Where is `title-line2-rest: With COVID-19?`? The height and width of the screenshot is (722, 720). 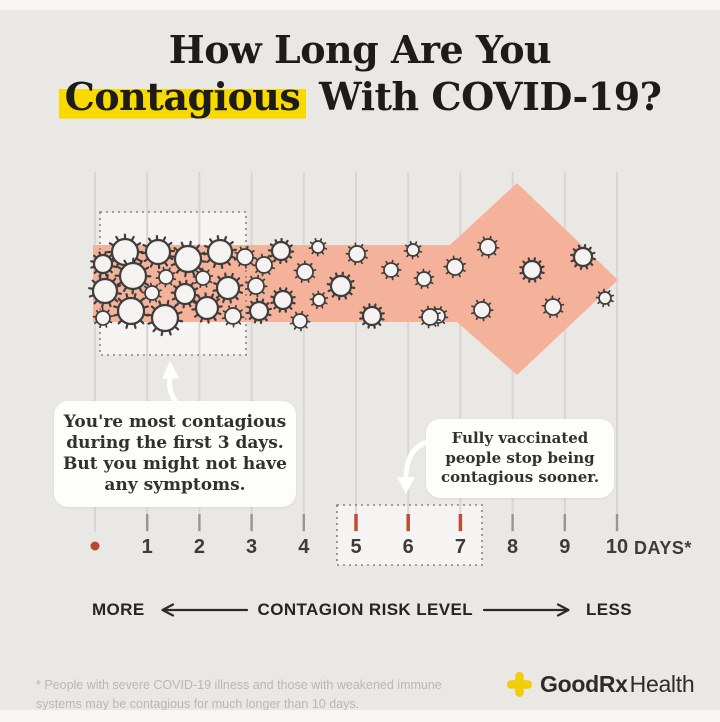 title-line2-rest: With COVID-19? is located at coordinates (484, 96).